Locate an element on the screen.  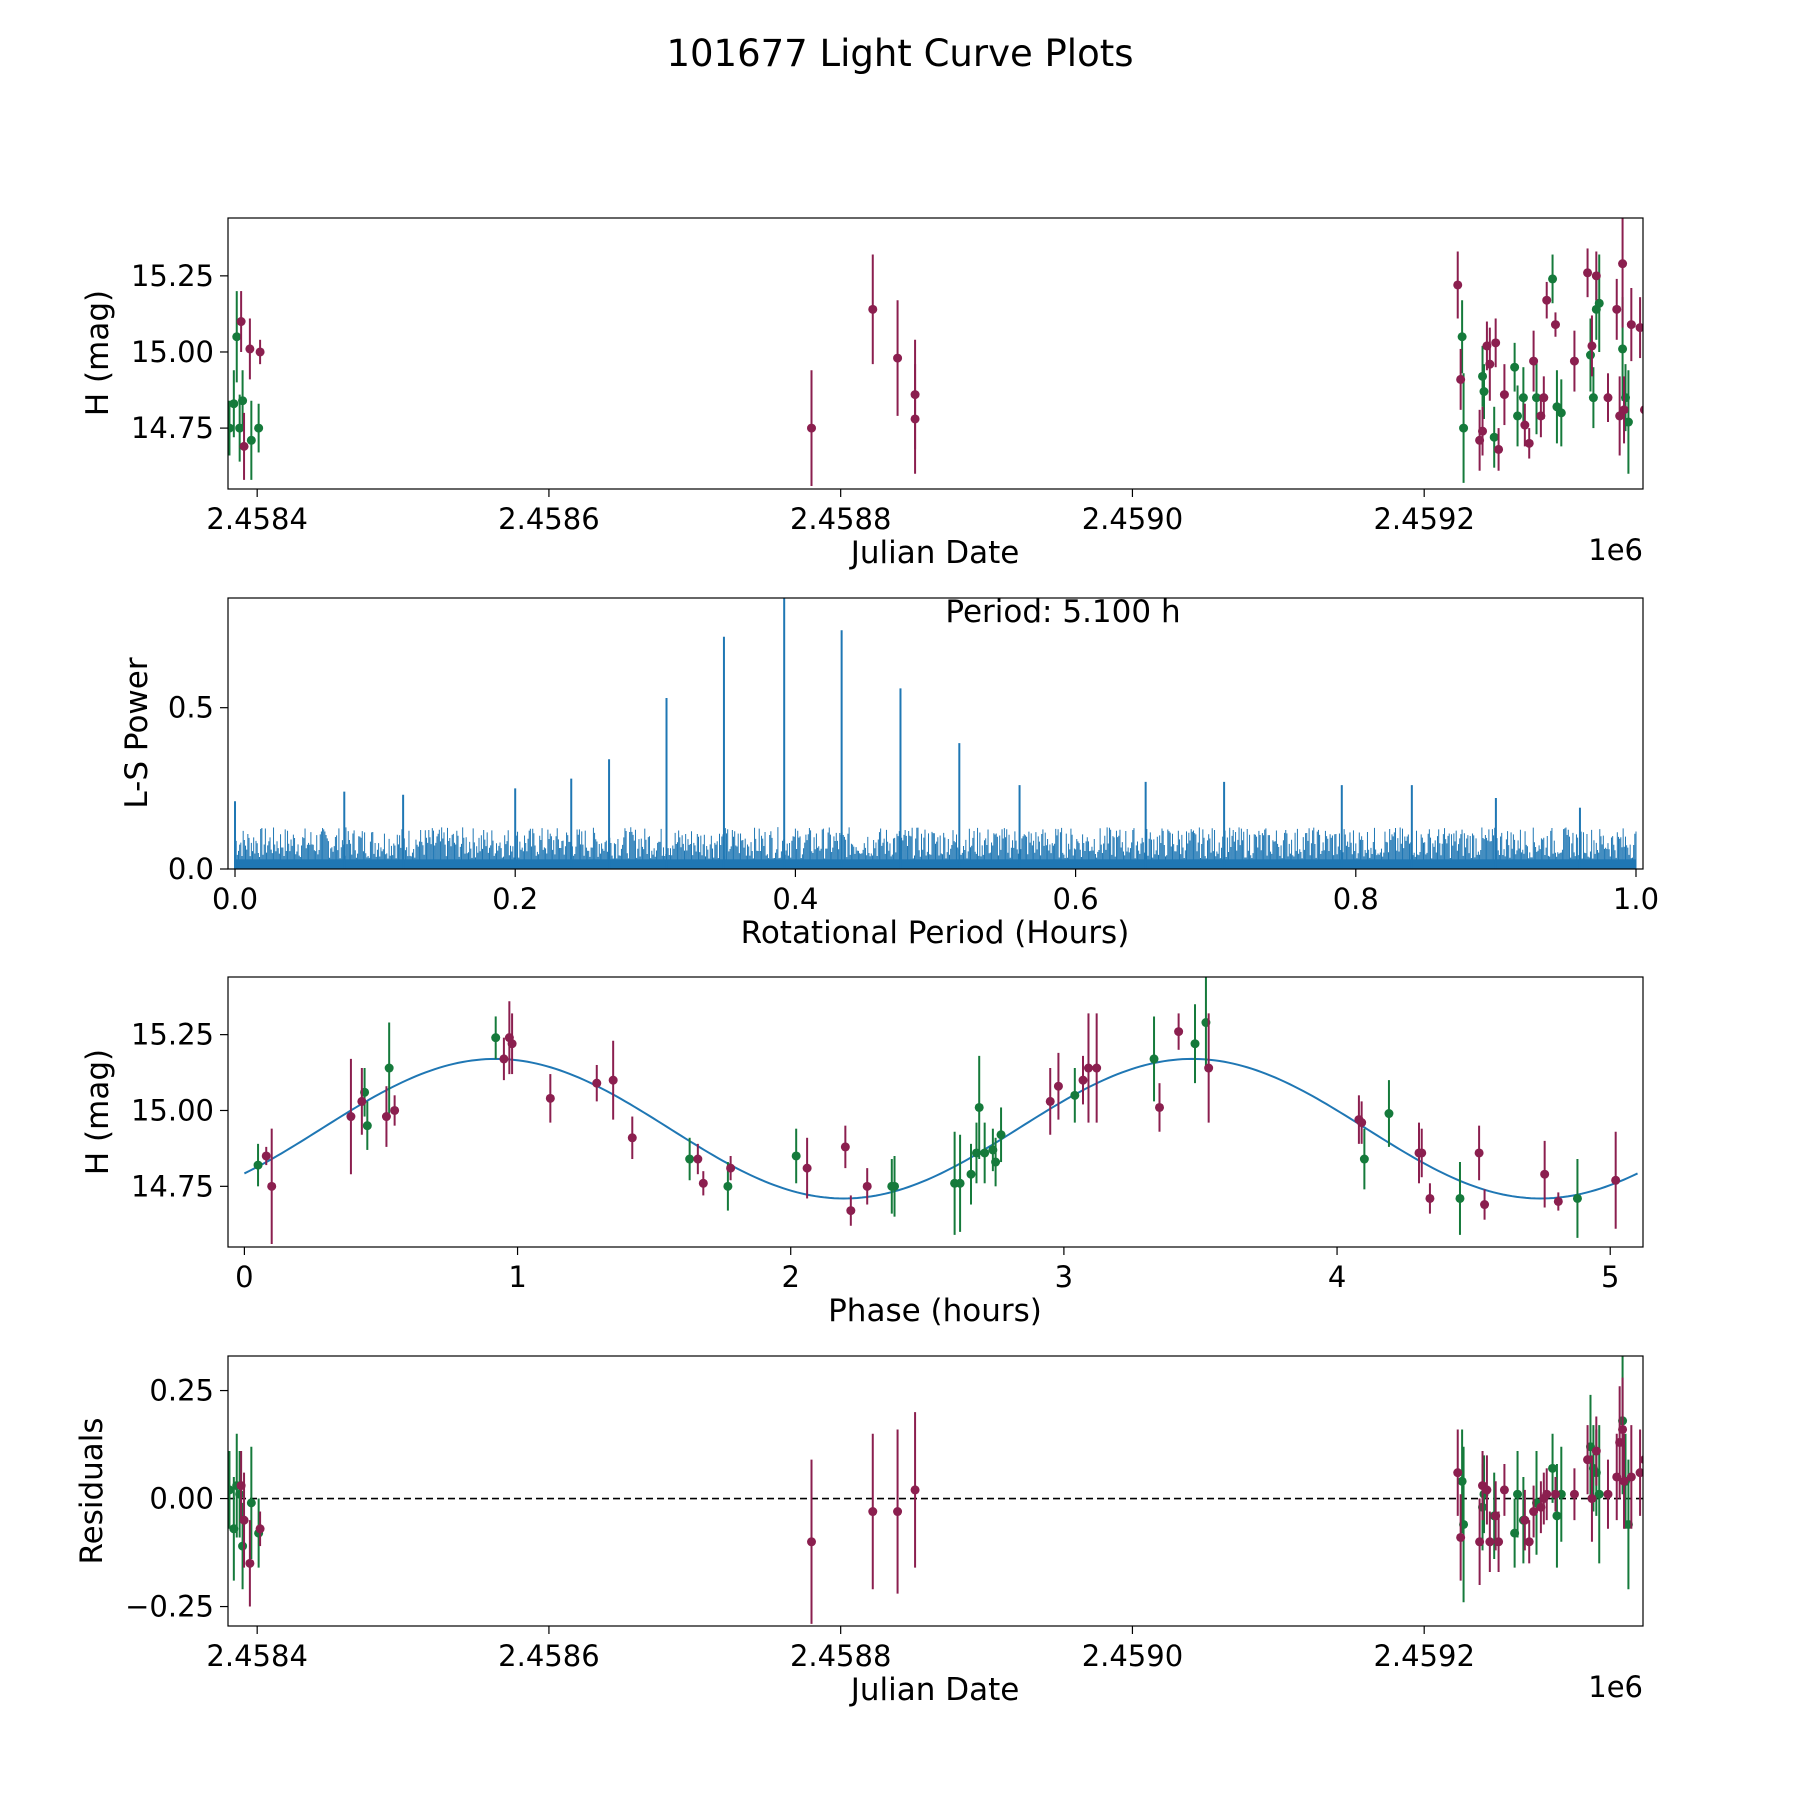
periodogram-floor is located at coordinates (935, 864).